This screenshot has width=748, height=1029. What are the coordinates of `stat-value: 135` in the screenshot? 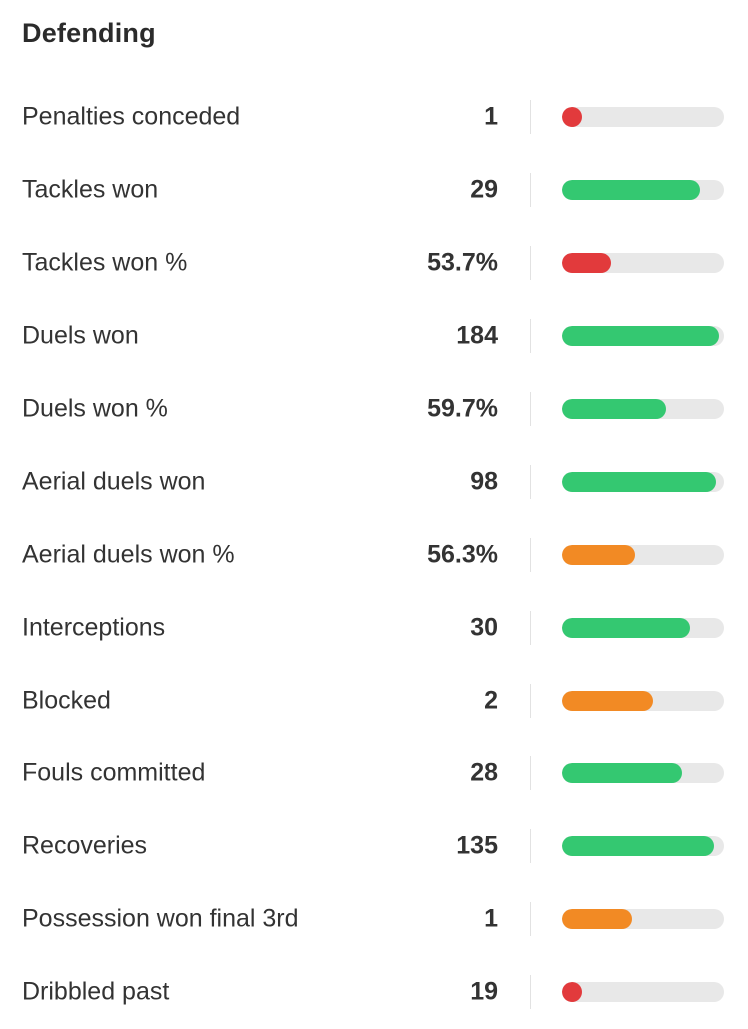 It's located at (477, 845).